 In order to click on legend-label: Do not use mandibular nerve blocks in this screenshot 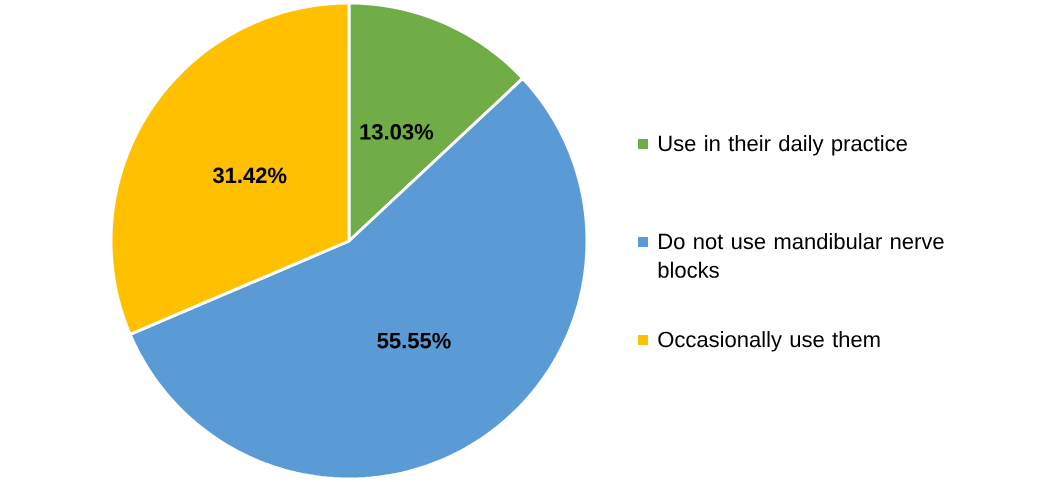, I will do `click(801, 255)`.